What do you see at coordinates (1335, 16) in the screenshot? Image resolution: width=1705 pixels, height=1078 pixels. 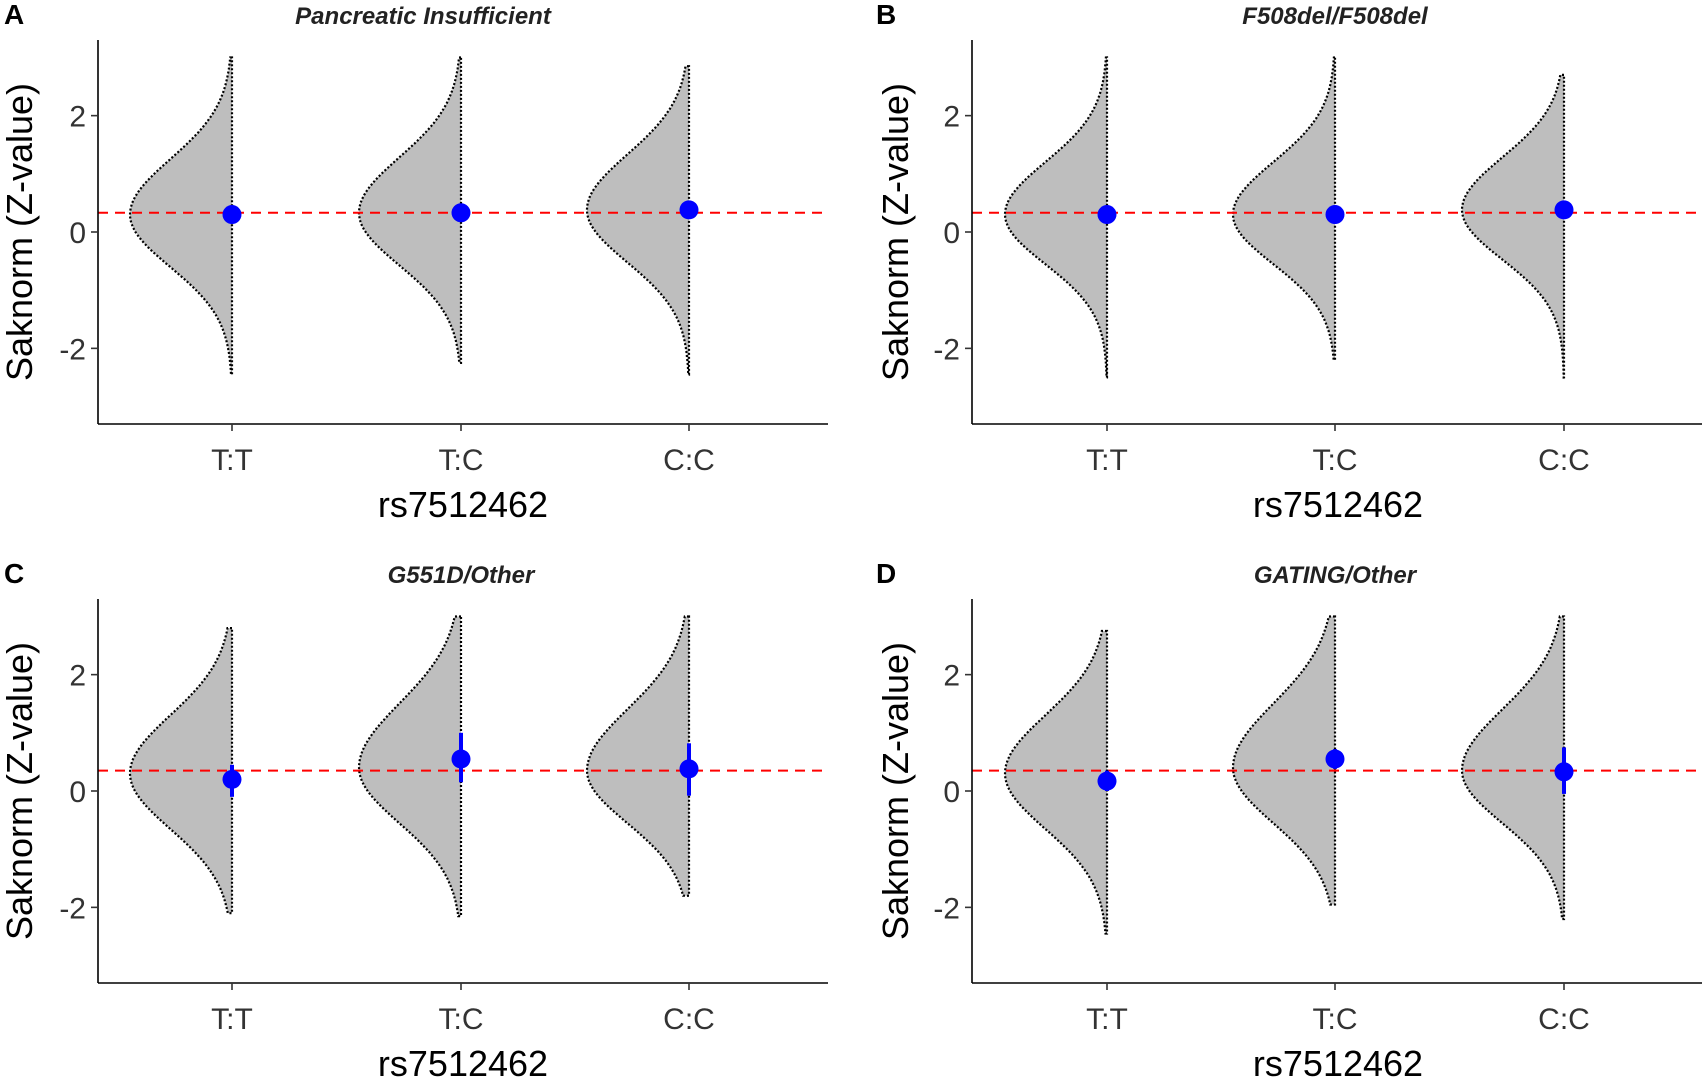 I see `panel-title: F508del/F508del` at bounding box center [1335, 16].